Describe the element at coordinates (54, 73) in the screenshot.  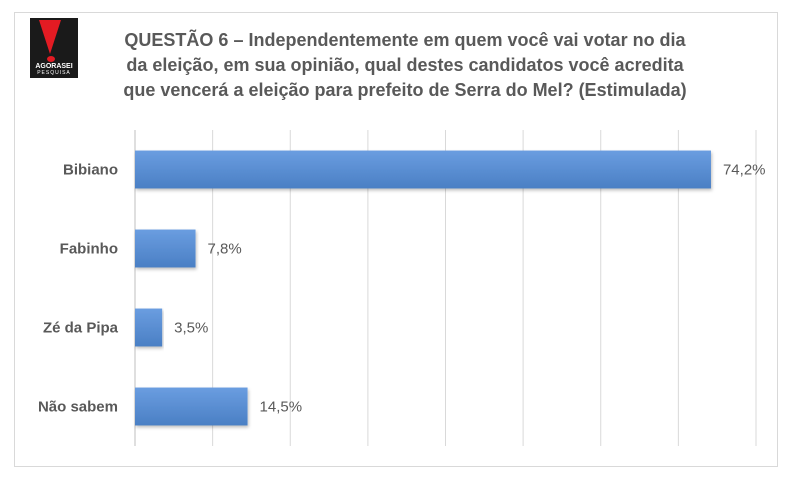
I see `logo-subtext: PESQUISA` at that location.